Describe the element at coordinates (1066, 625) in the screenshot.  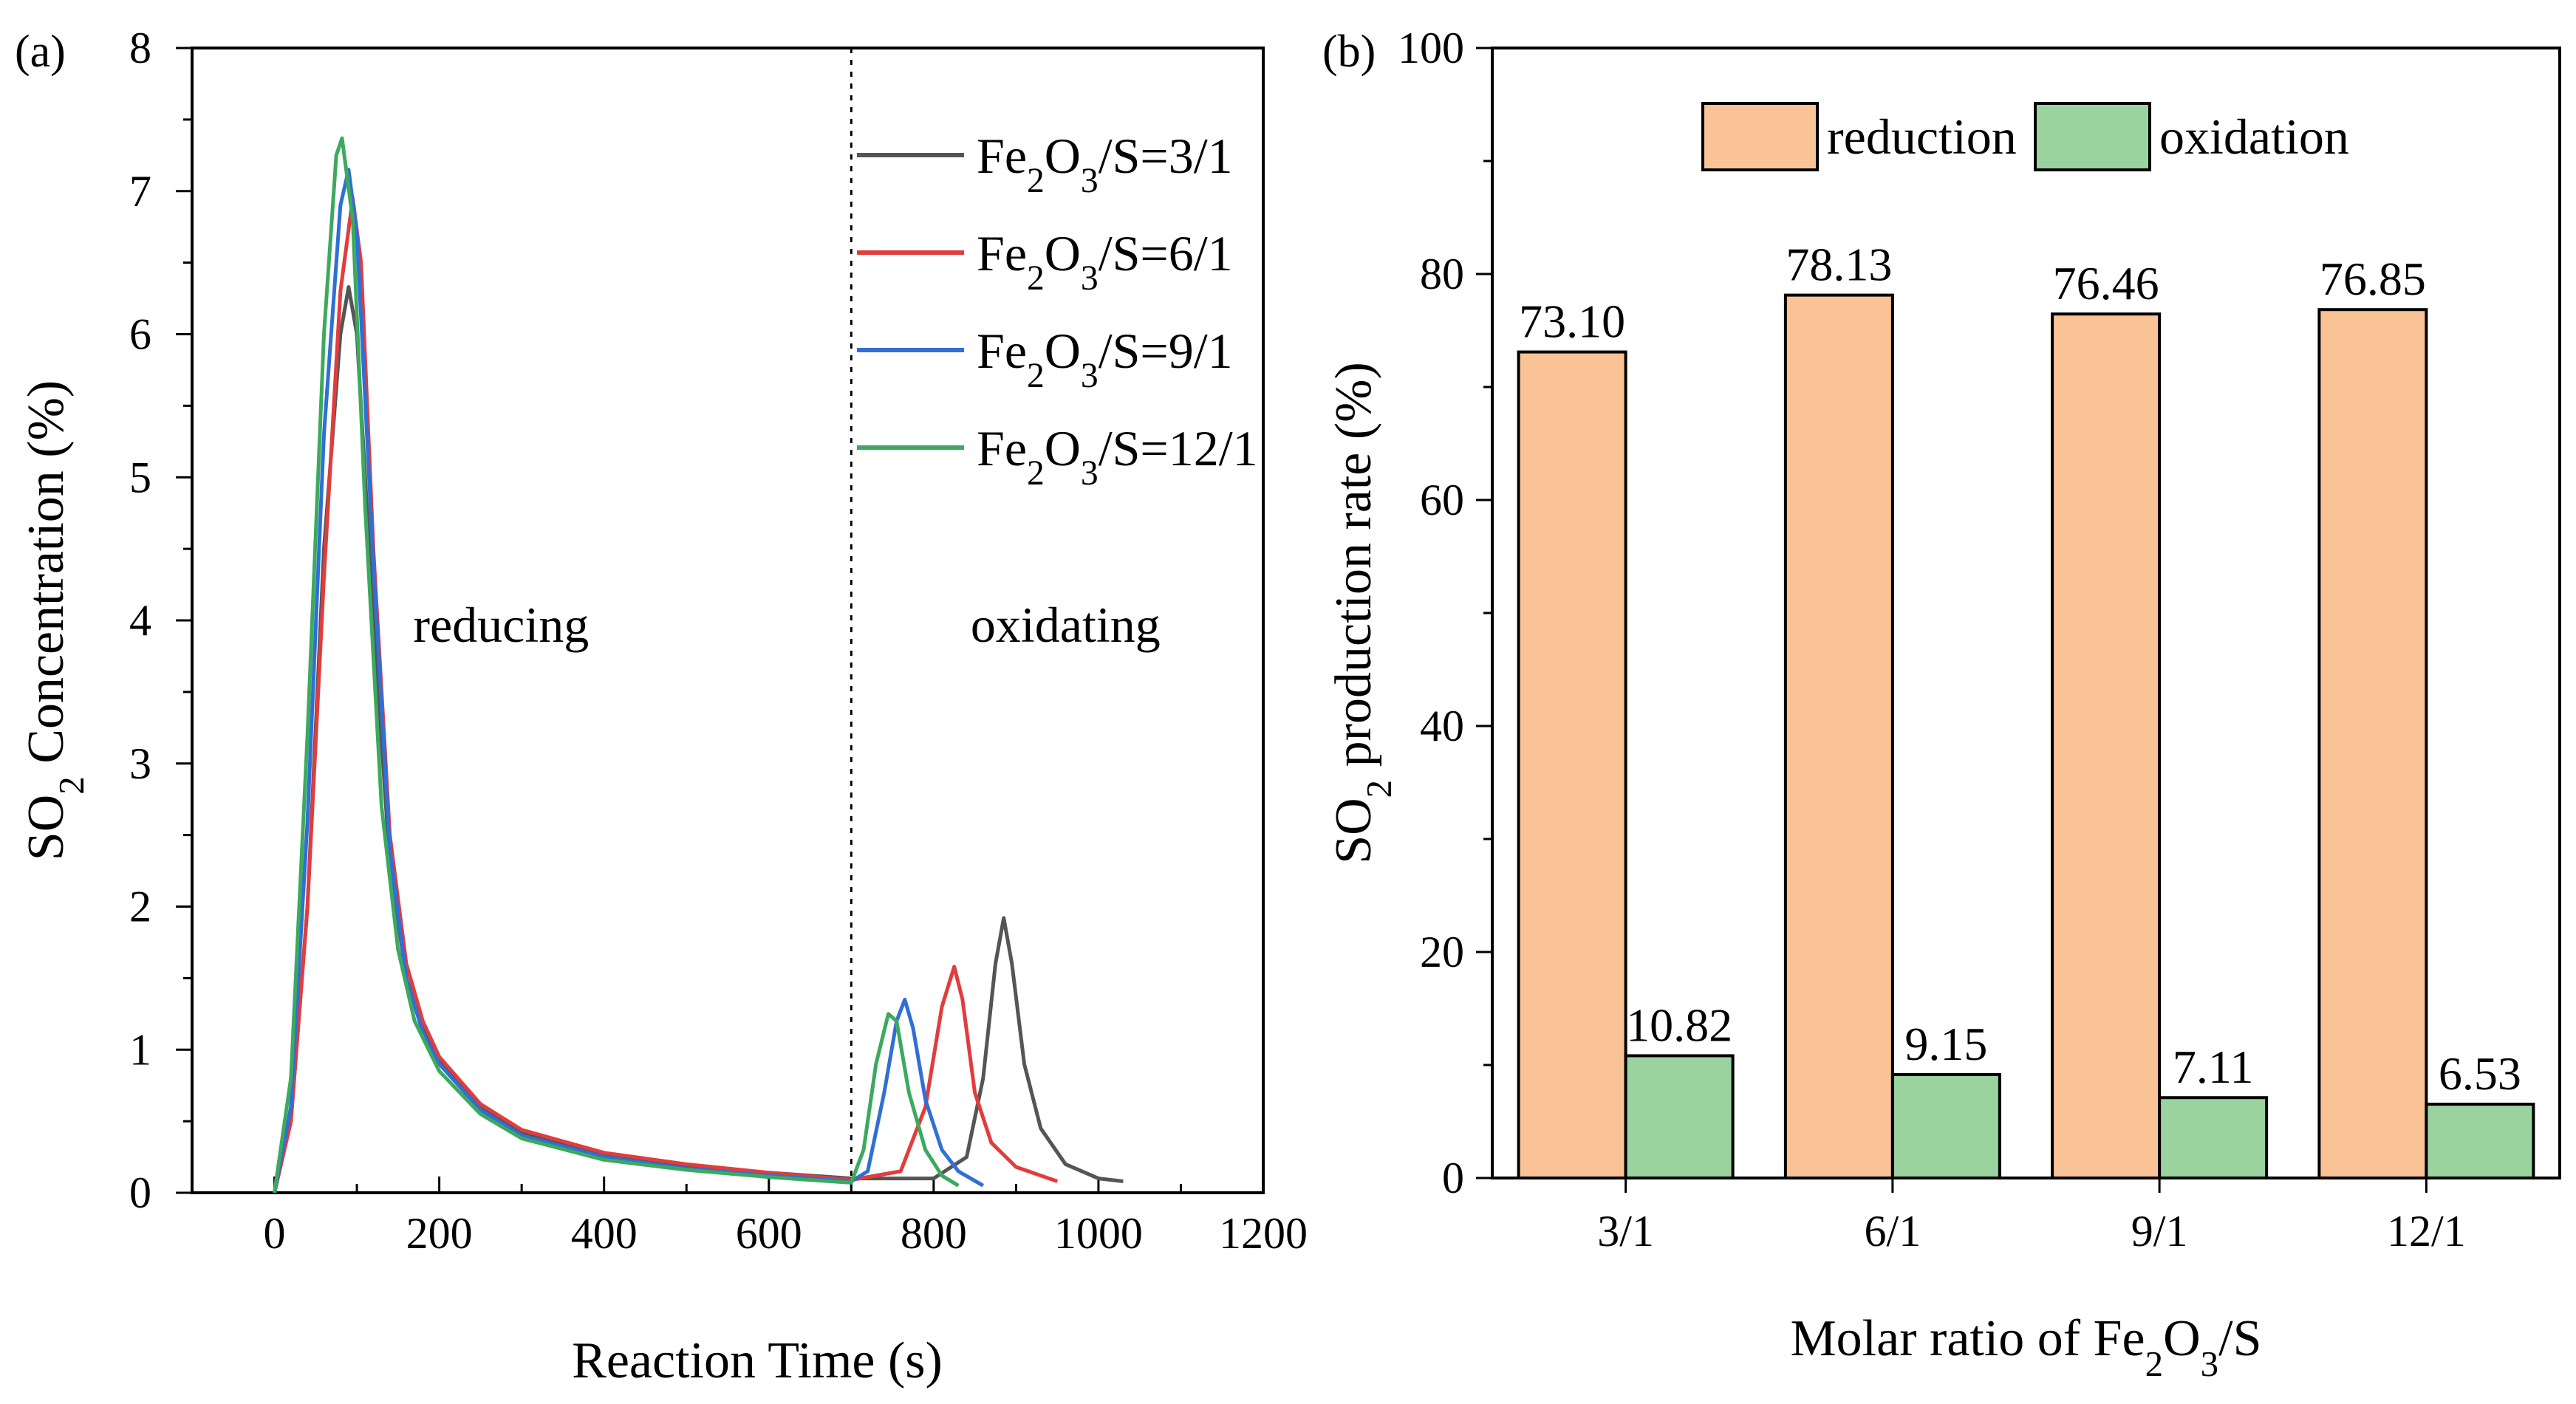
I see `phase-annotation-oxidating: oxidating` at that location.